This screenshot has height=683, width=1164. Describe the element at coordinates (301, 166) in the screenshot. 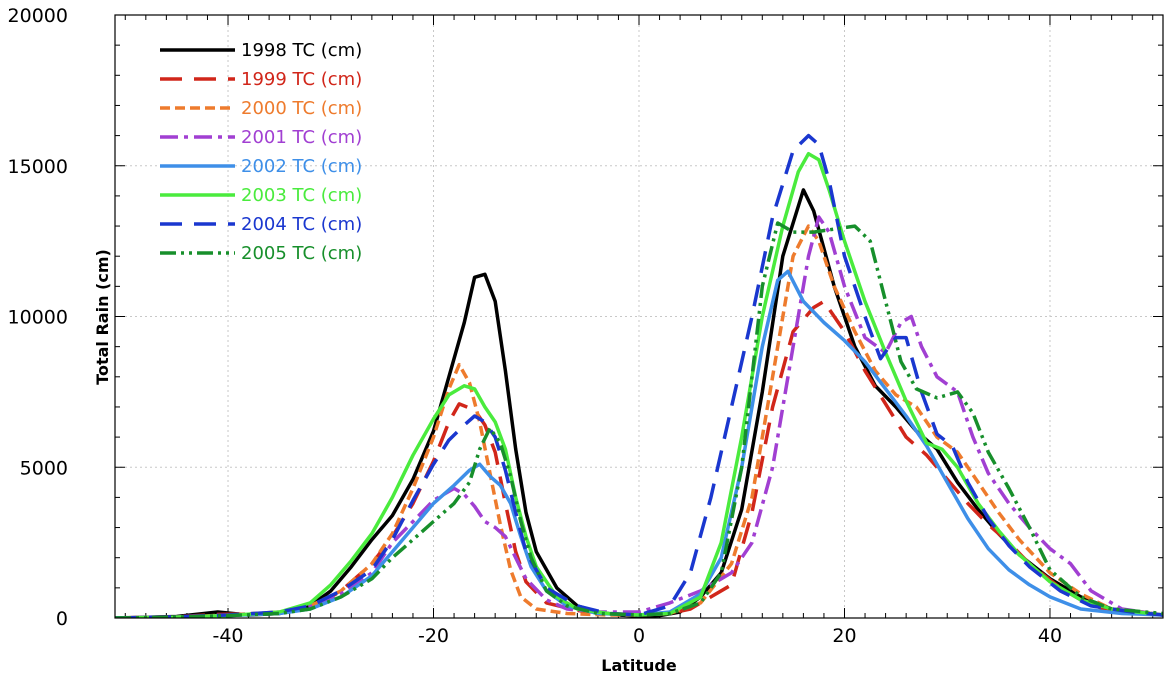

I see `legend-label: 2002 TC (cm)` at that location.